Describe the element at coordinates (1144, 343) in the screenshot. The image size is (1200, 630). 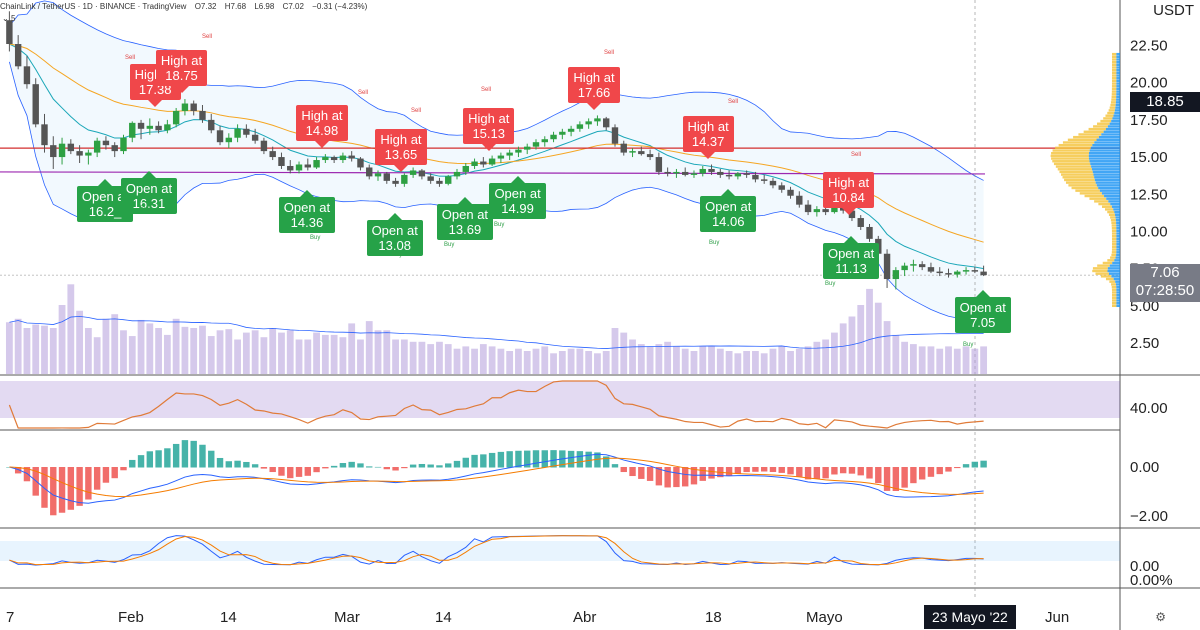
I see `price-axis-tick: 2.50` at that location.